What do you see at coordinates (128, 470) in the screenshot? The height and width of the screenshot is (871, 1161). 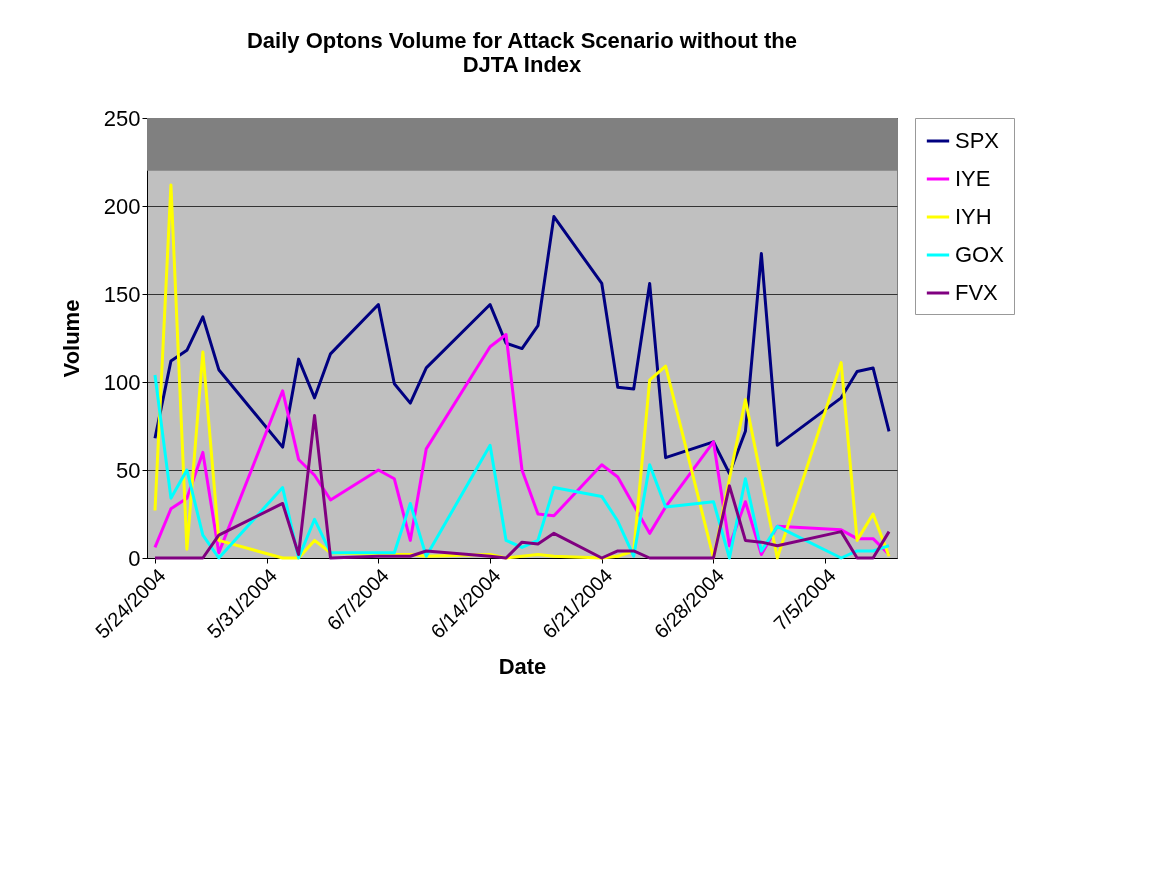 I see `y-tick-label: 50` at bounding box center [128, 470].